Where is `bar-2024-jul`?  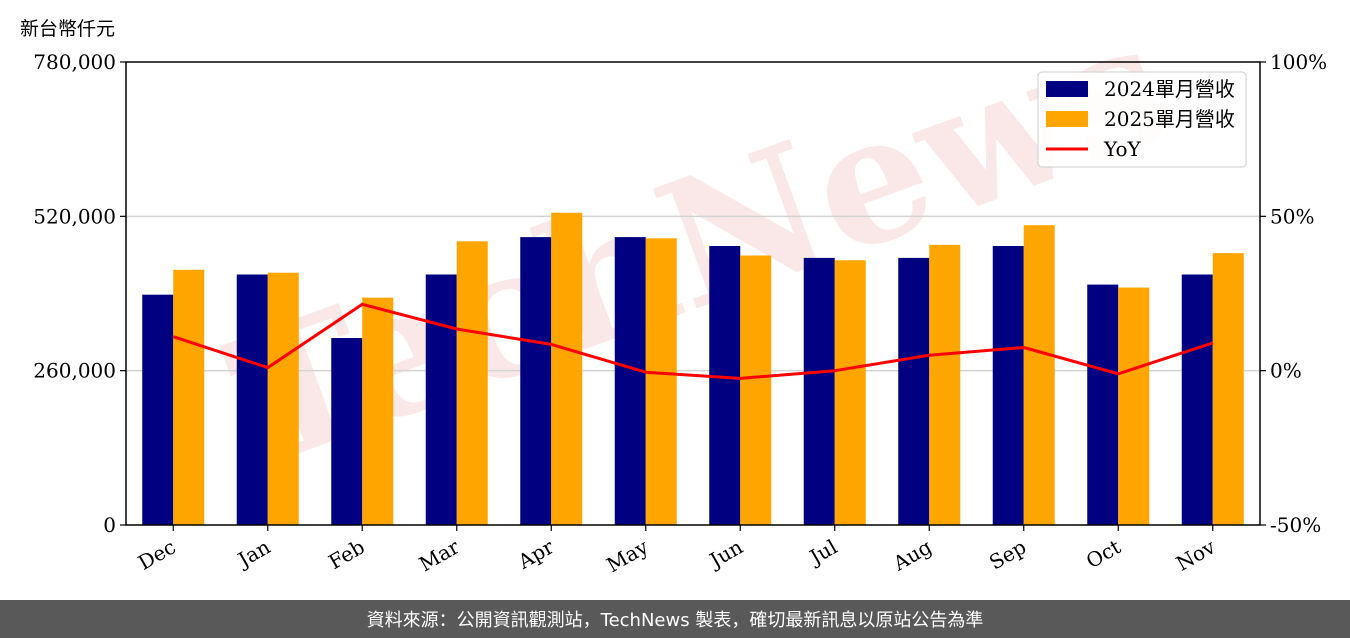
bar-2024-jul is located at coordinates (819, 391).